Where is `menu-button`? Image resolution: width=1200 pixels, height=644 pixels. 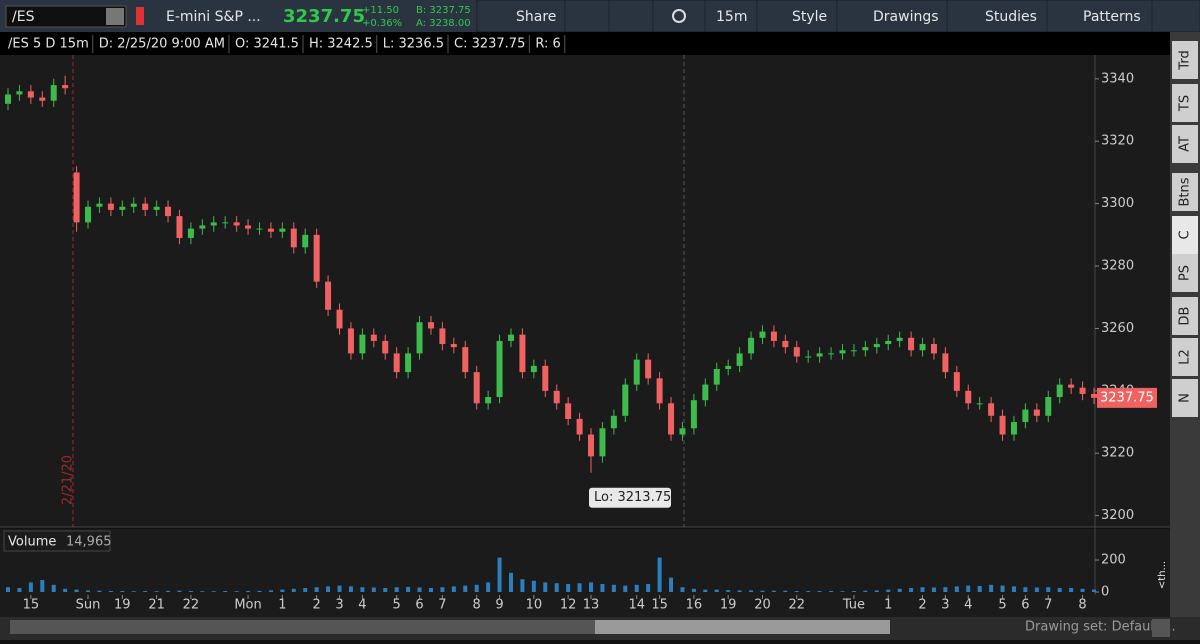
menu-button is located at coordinates (1175, 16).